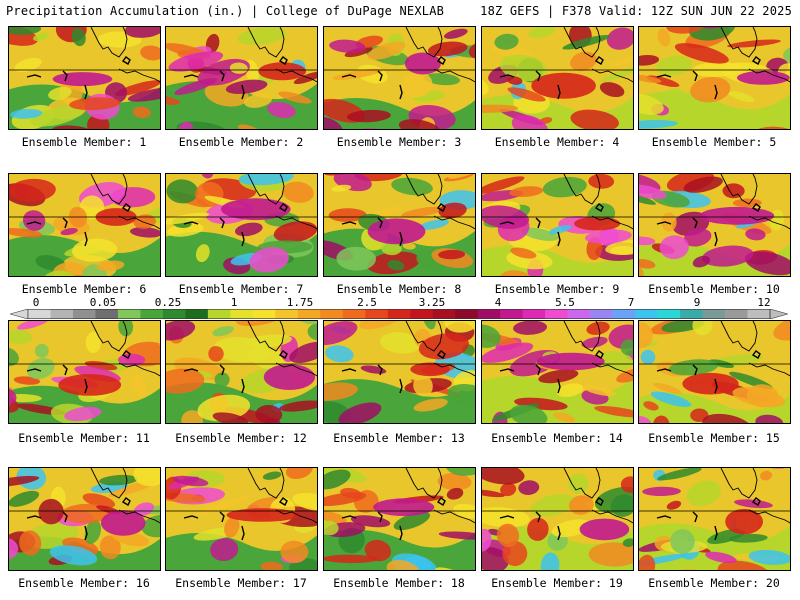 This screenshot has width=800, height=600. What do you see at coordinates (714, 583) in the screenshot?
I see `ensemble-member-label: Ensemble Member: 20` at bounding box center [714, 583].